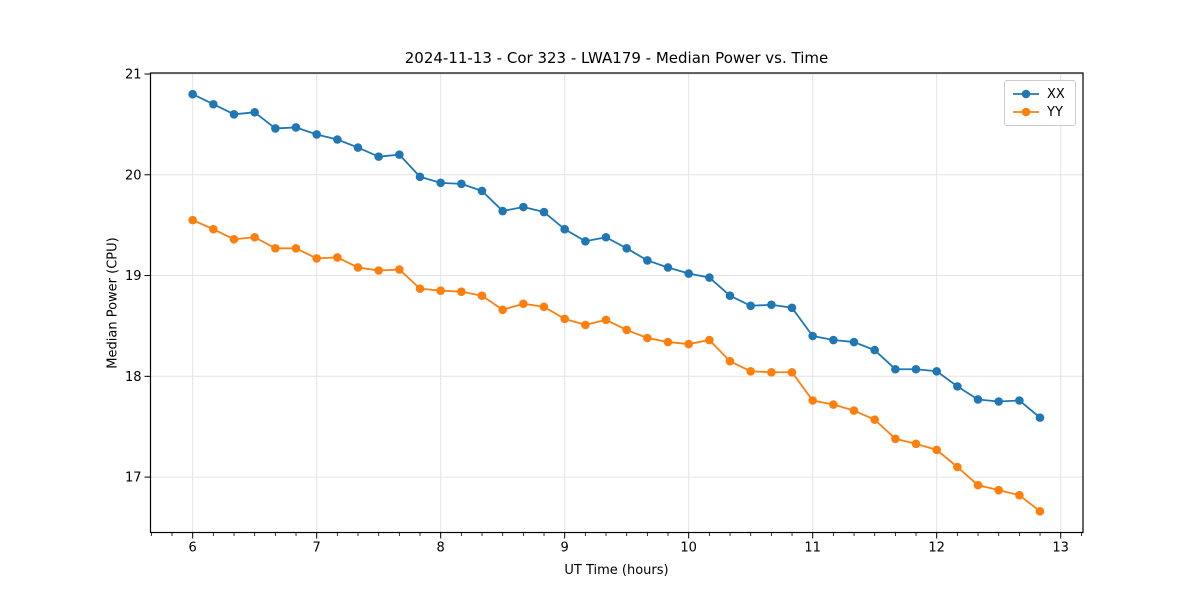 The width and height of the screenshot is (1200, 600). What do you see at coordinates (616, 570) in the screenshot?
I see `x-axis-label: UT Time (hours)` at bounding box center [616, 570].